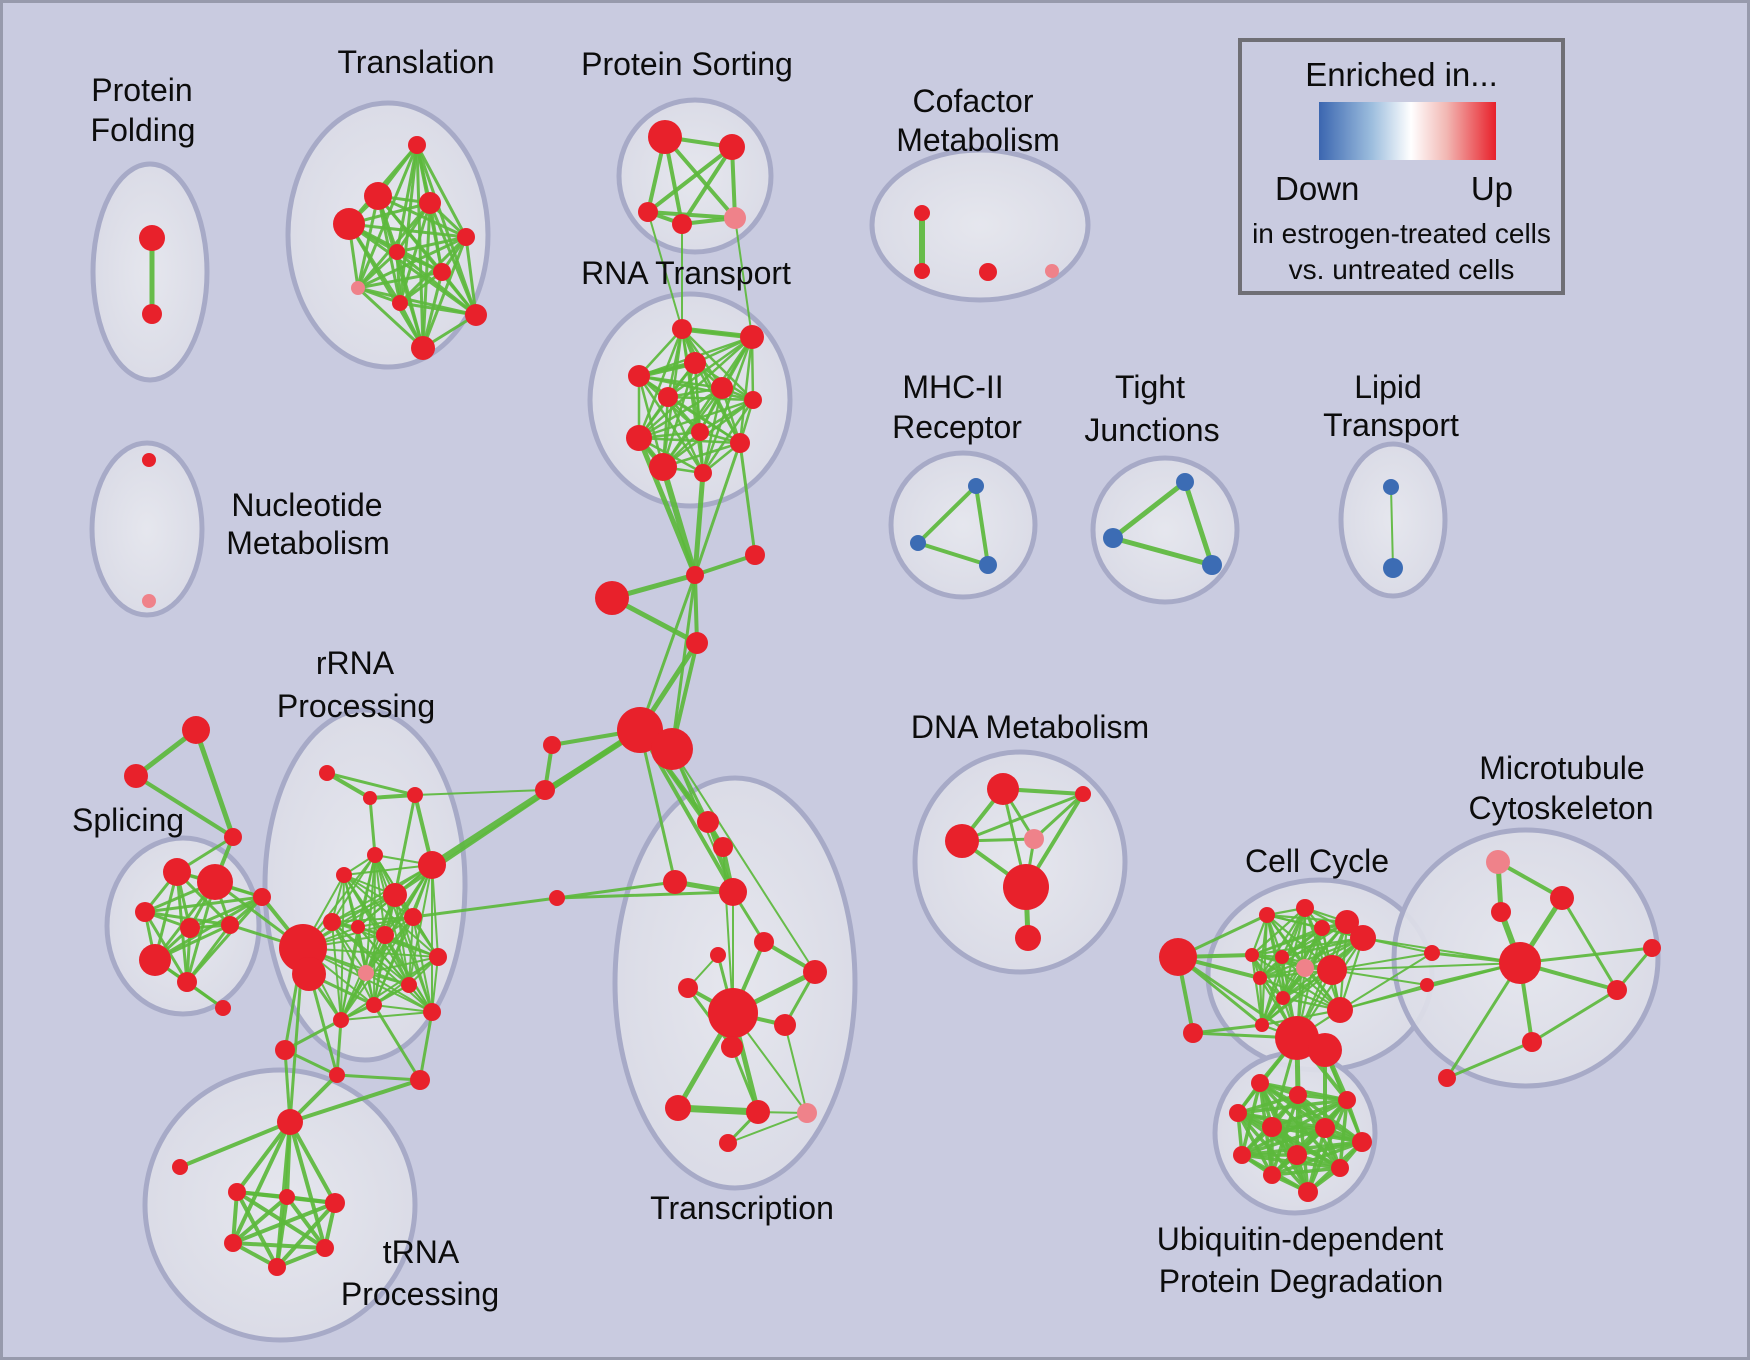  Describe the element at coordinates (152, 314) in the screenshot. I see `node-pf2` at that location.